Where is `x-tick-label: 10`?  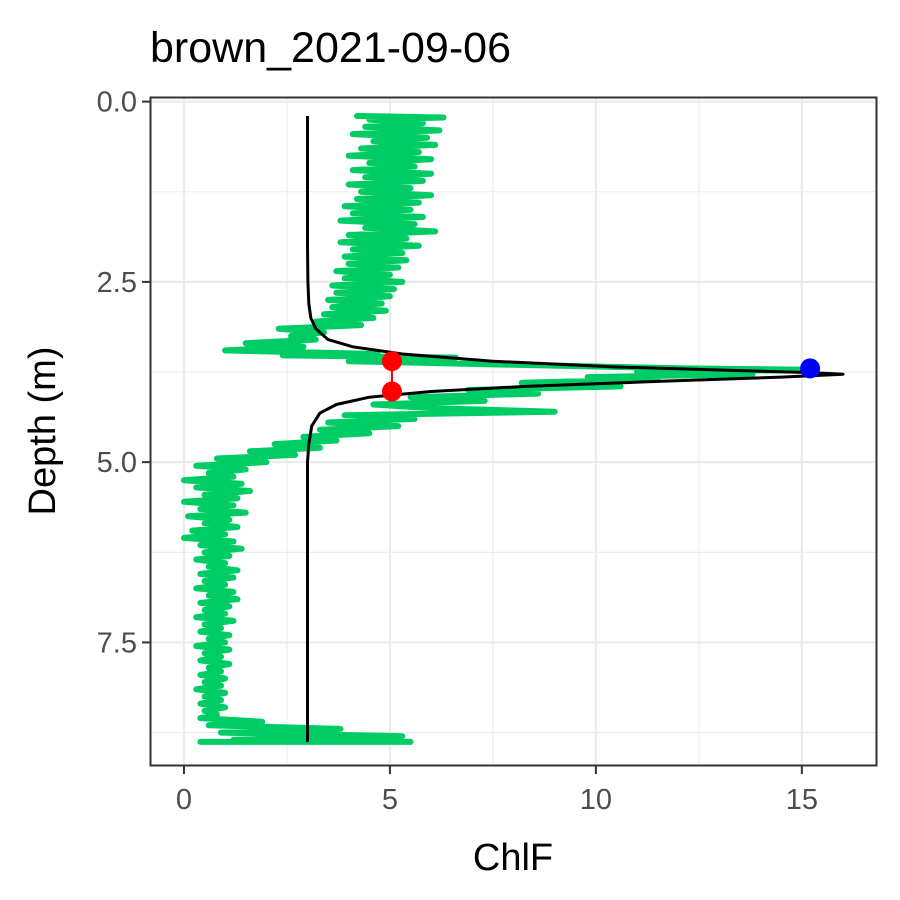
x-tick-label: 10 is located at coordinates (596, 800).